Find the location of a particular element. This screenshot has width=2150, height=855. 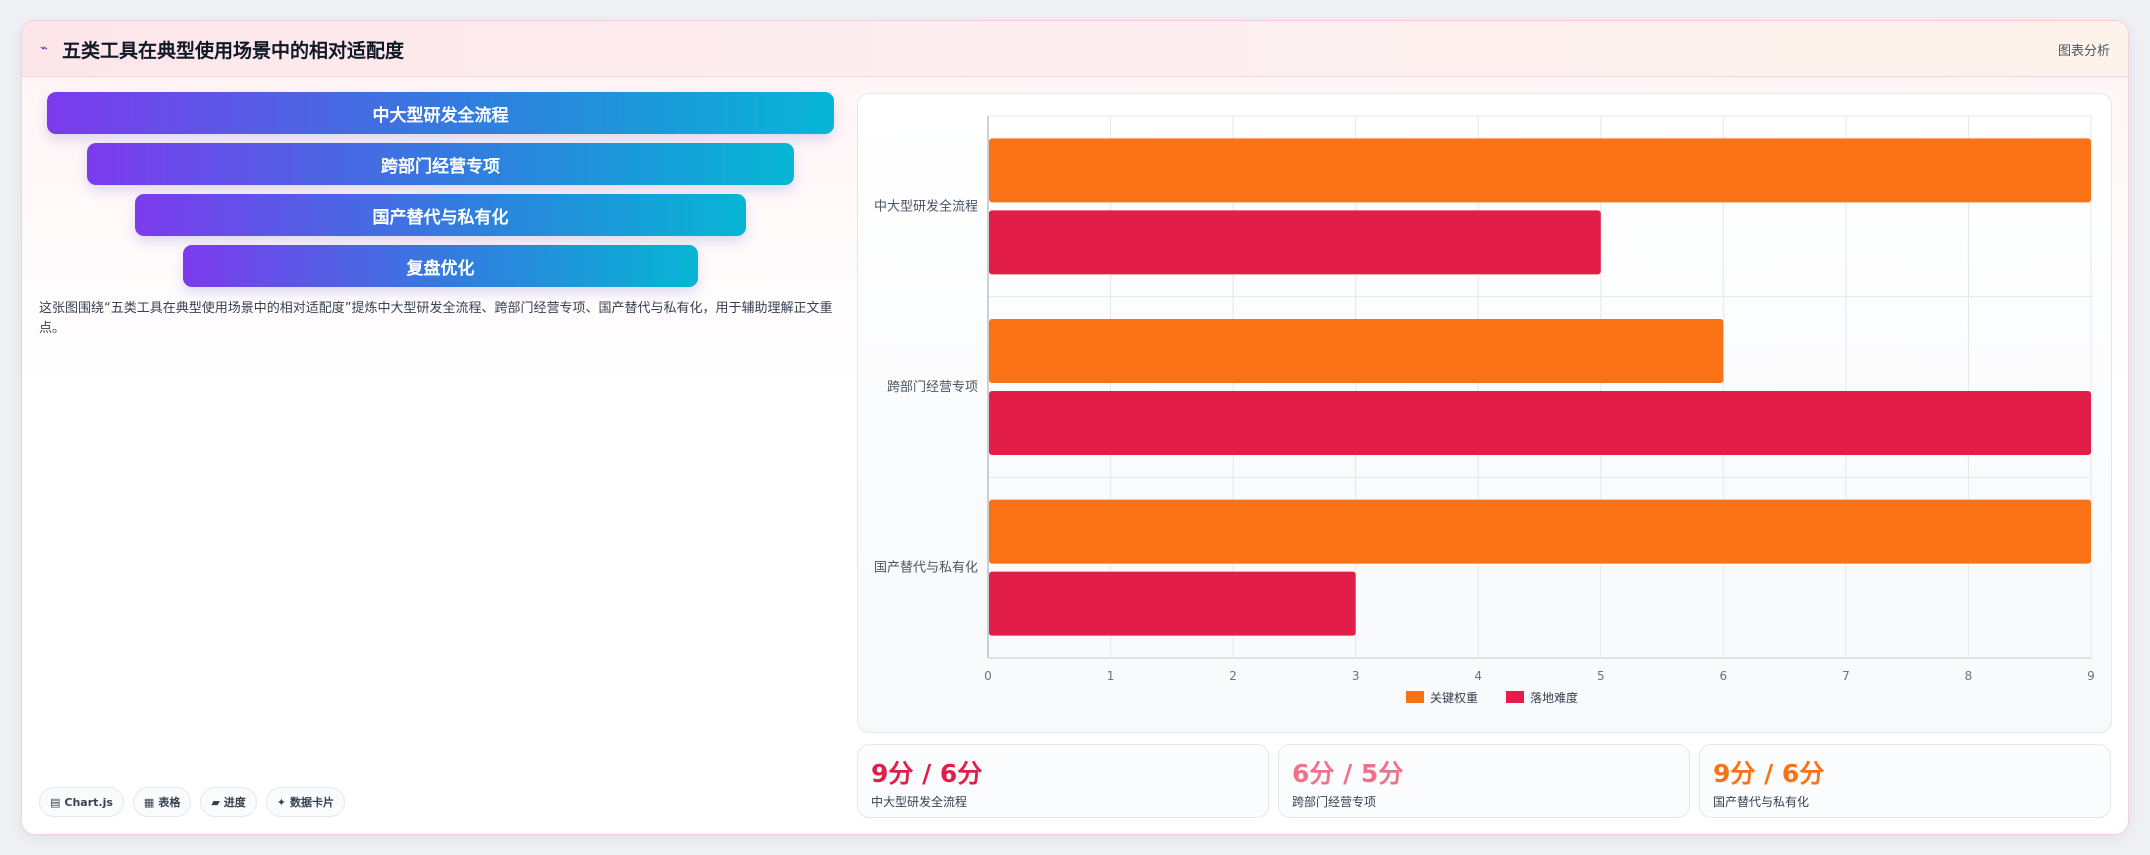

progress-icon: ▰ is located at coordinates (215, 802).